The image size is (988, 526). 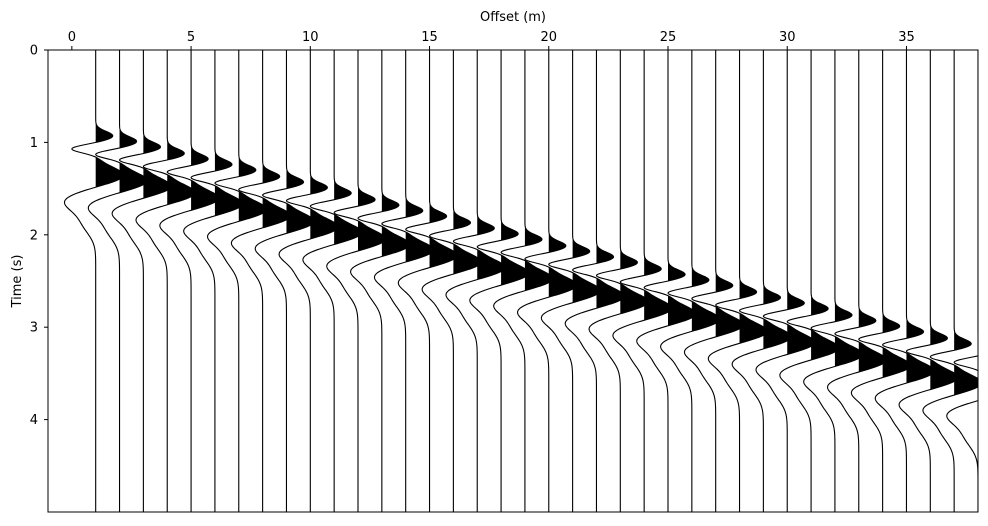 What do you see at coordinates (72, 37) in the screenshot?
I see `x-tick-label: 0` at bounding box center [72, 37].